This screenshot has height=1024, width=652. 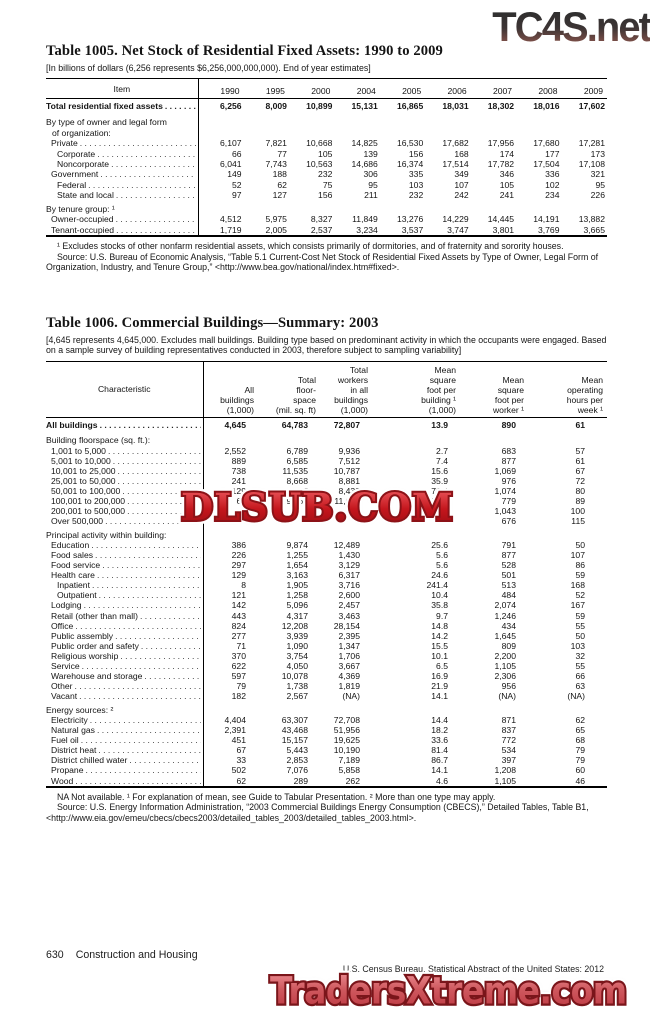 What do you see at coordinates (125, 533) in the screenshot?
I see `row-label-cell: Principal activity within building:` at bounding box center [125, 533].